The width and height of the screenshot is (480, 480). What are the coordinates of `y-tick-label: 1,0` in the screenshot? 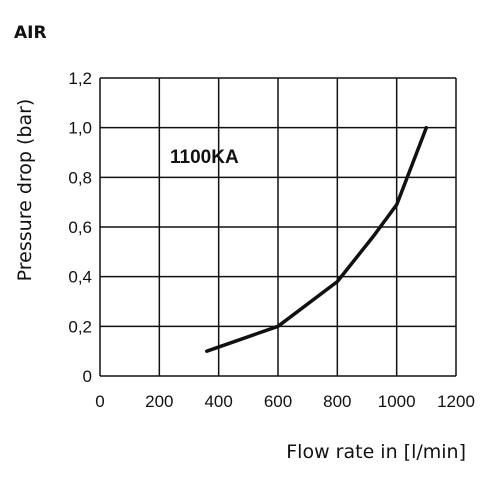 It's located at (80, 128).